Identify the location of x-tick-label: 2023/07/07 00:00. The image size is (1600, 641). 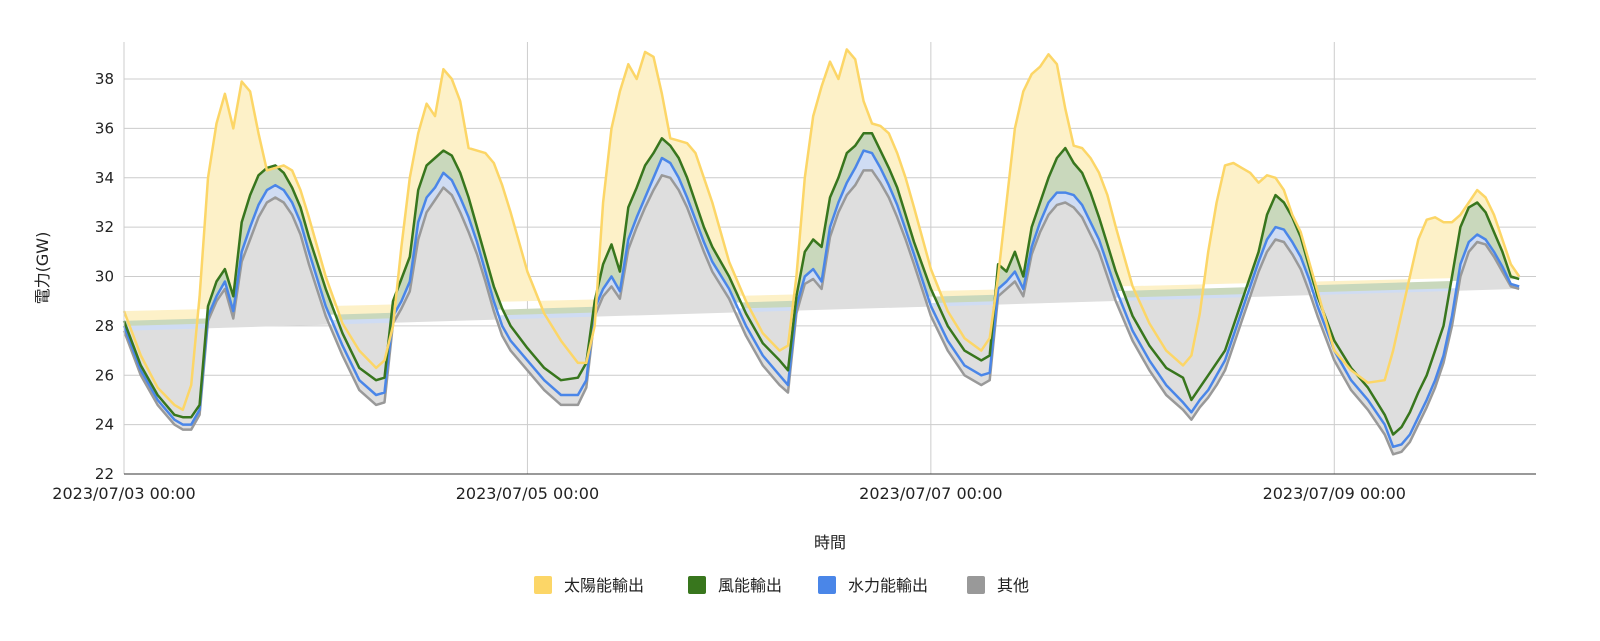
(930, 493).